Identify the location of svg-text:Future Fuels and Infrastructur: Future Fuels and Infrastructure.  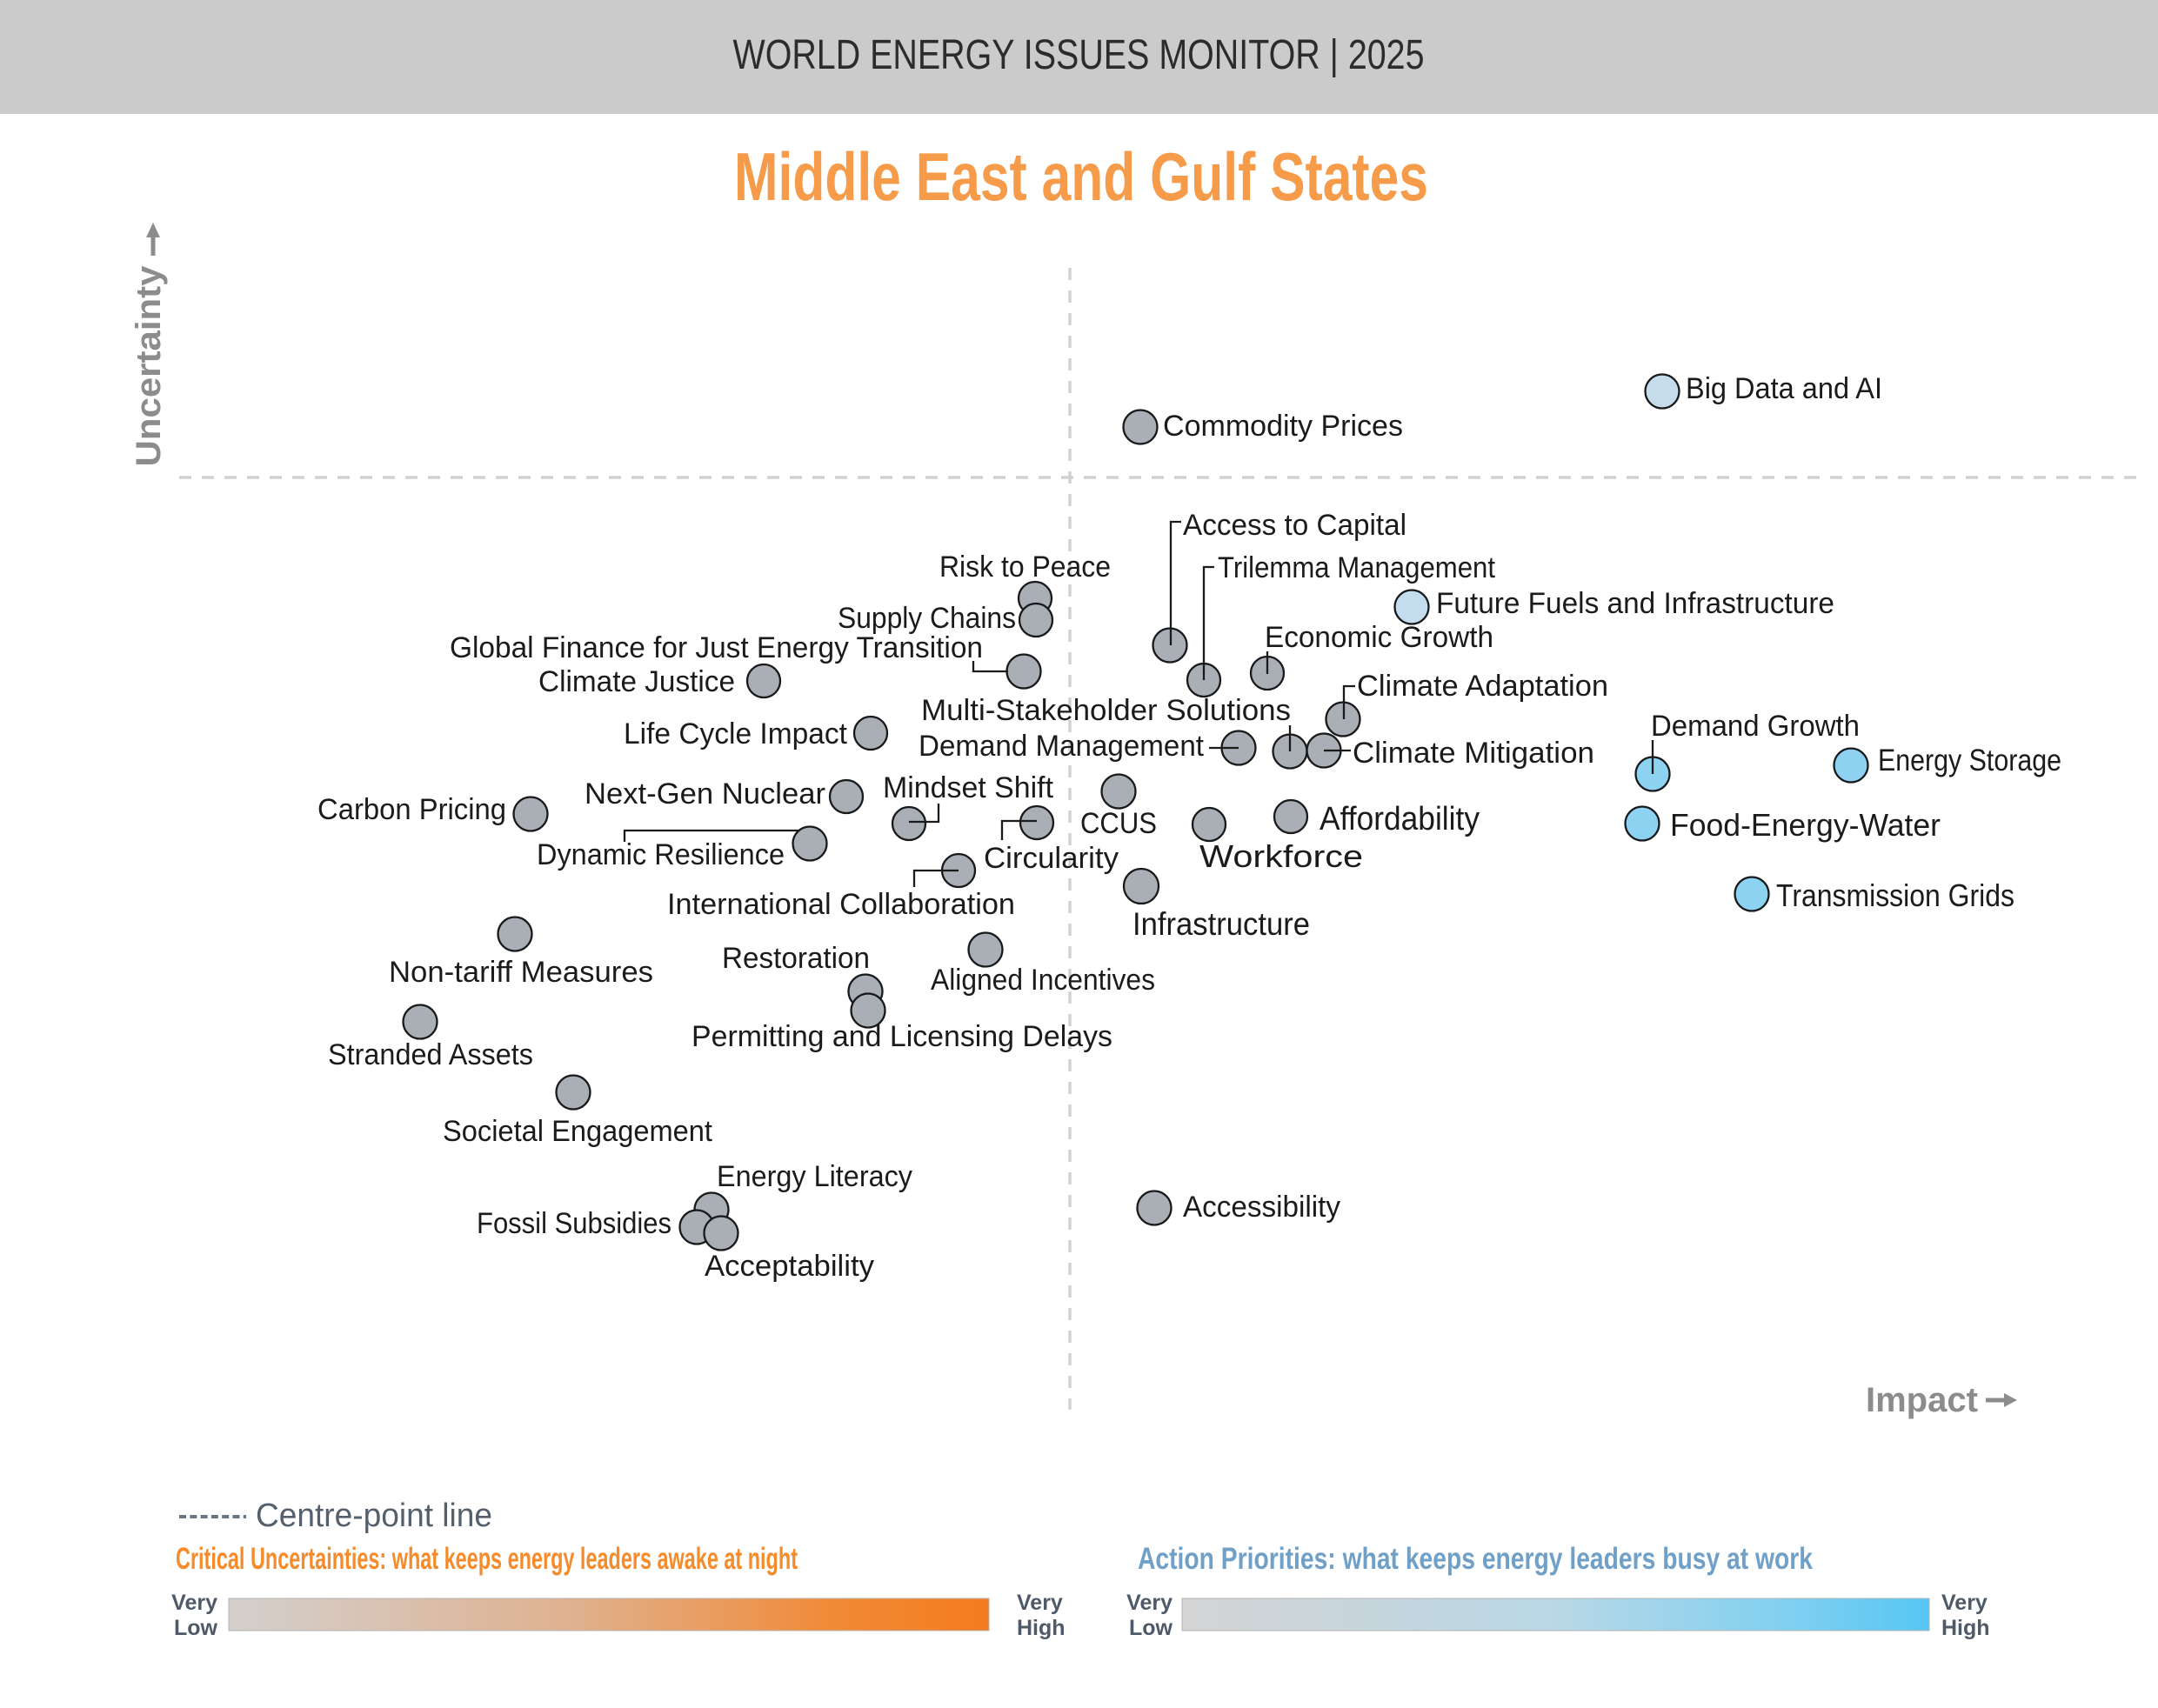
(1635, 603).